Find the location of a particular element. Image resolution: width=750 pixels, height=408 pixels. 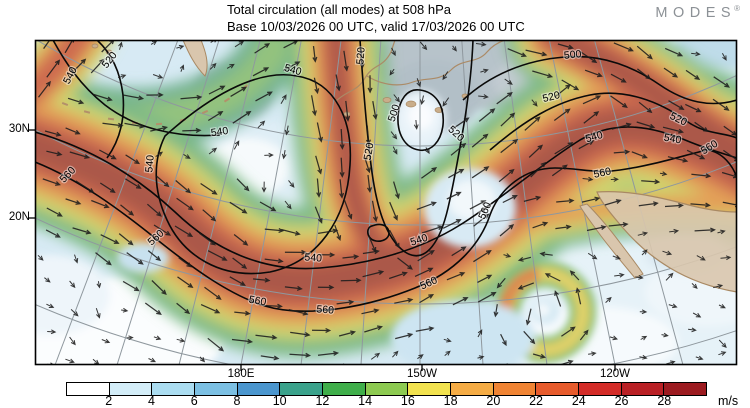

colorbar-tick: 28 is located at coordinates (664, 401).